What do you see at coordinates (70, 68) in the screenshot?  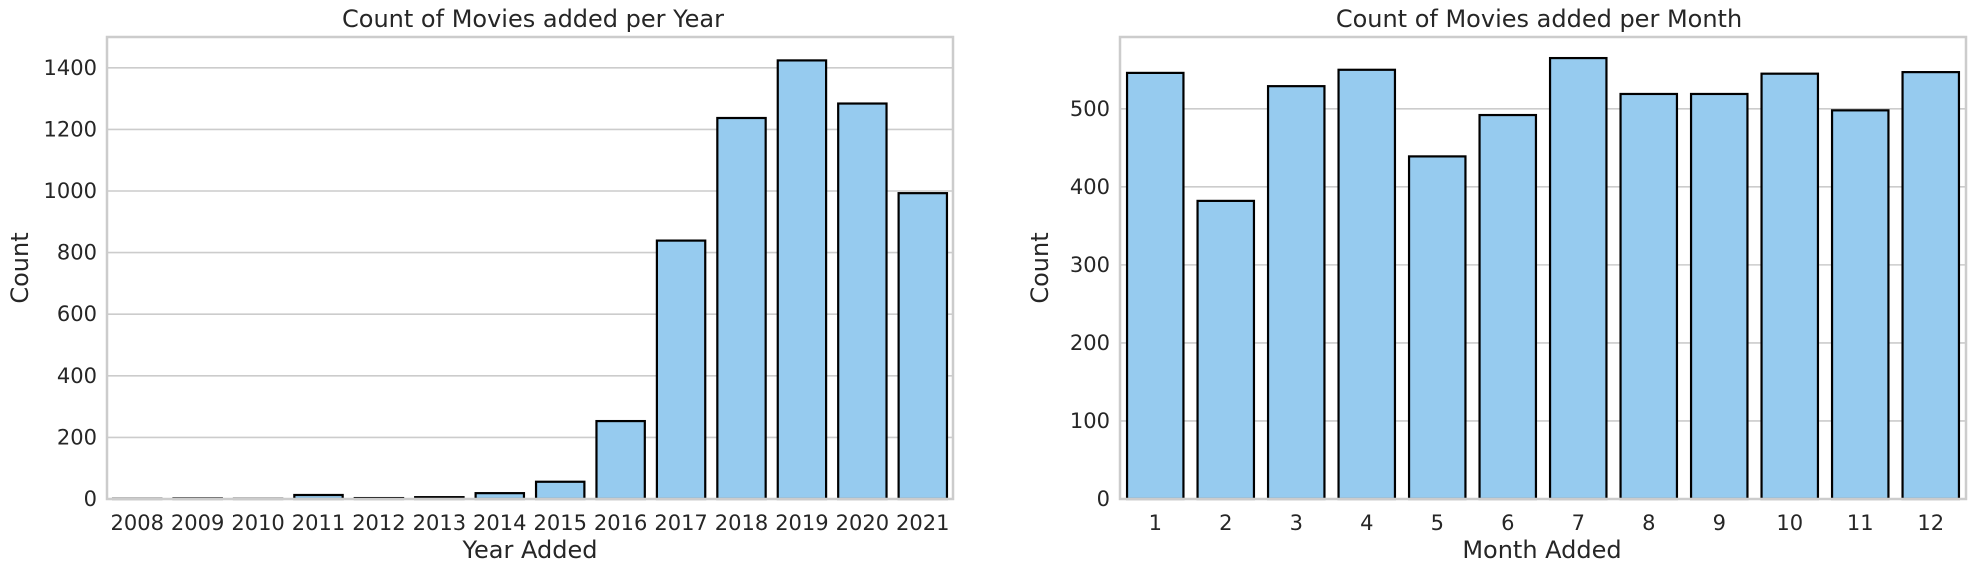 I see `y-tick-label: 1400` at bounding box center [70, 68].